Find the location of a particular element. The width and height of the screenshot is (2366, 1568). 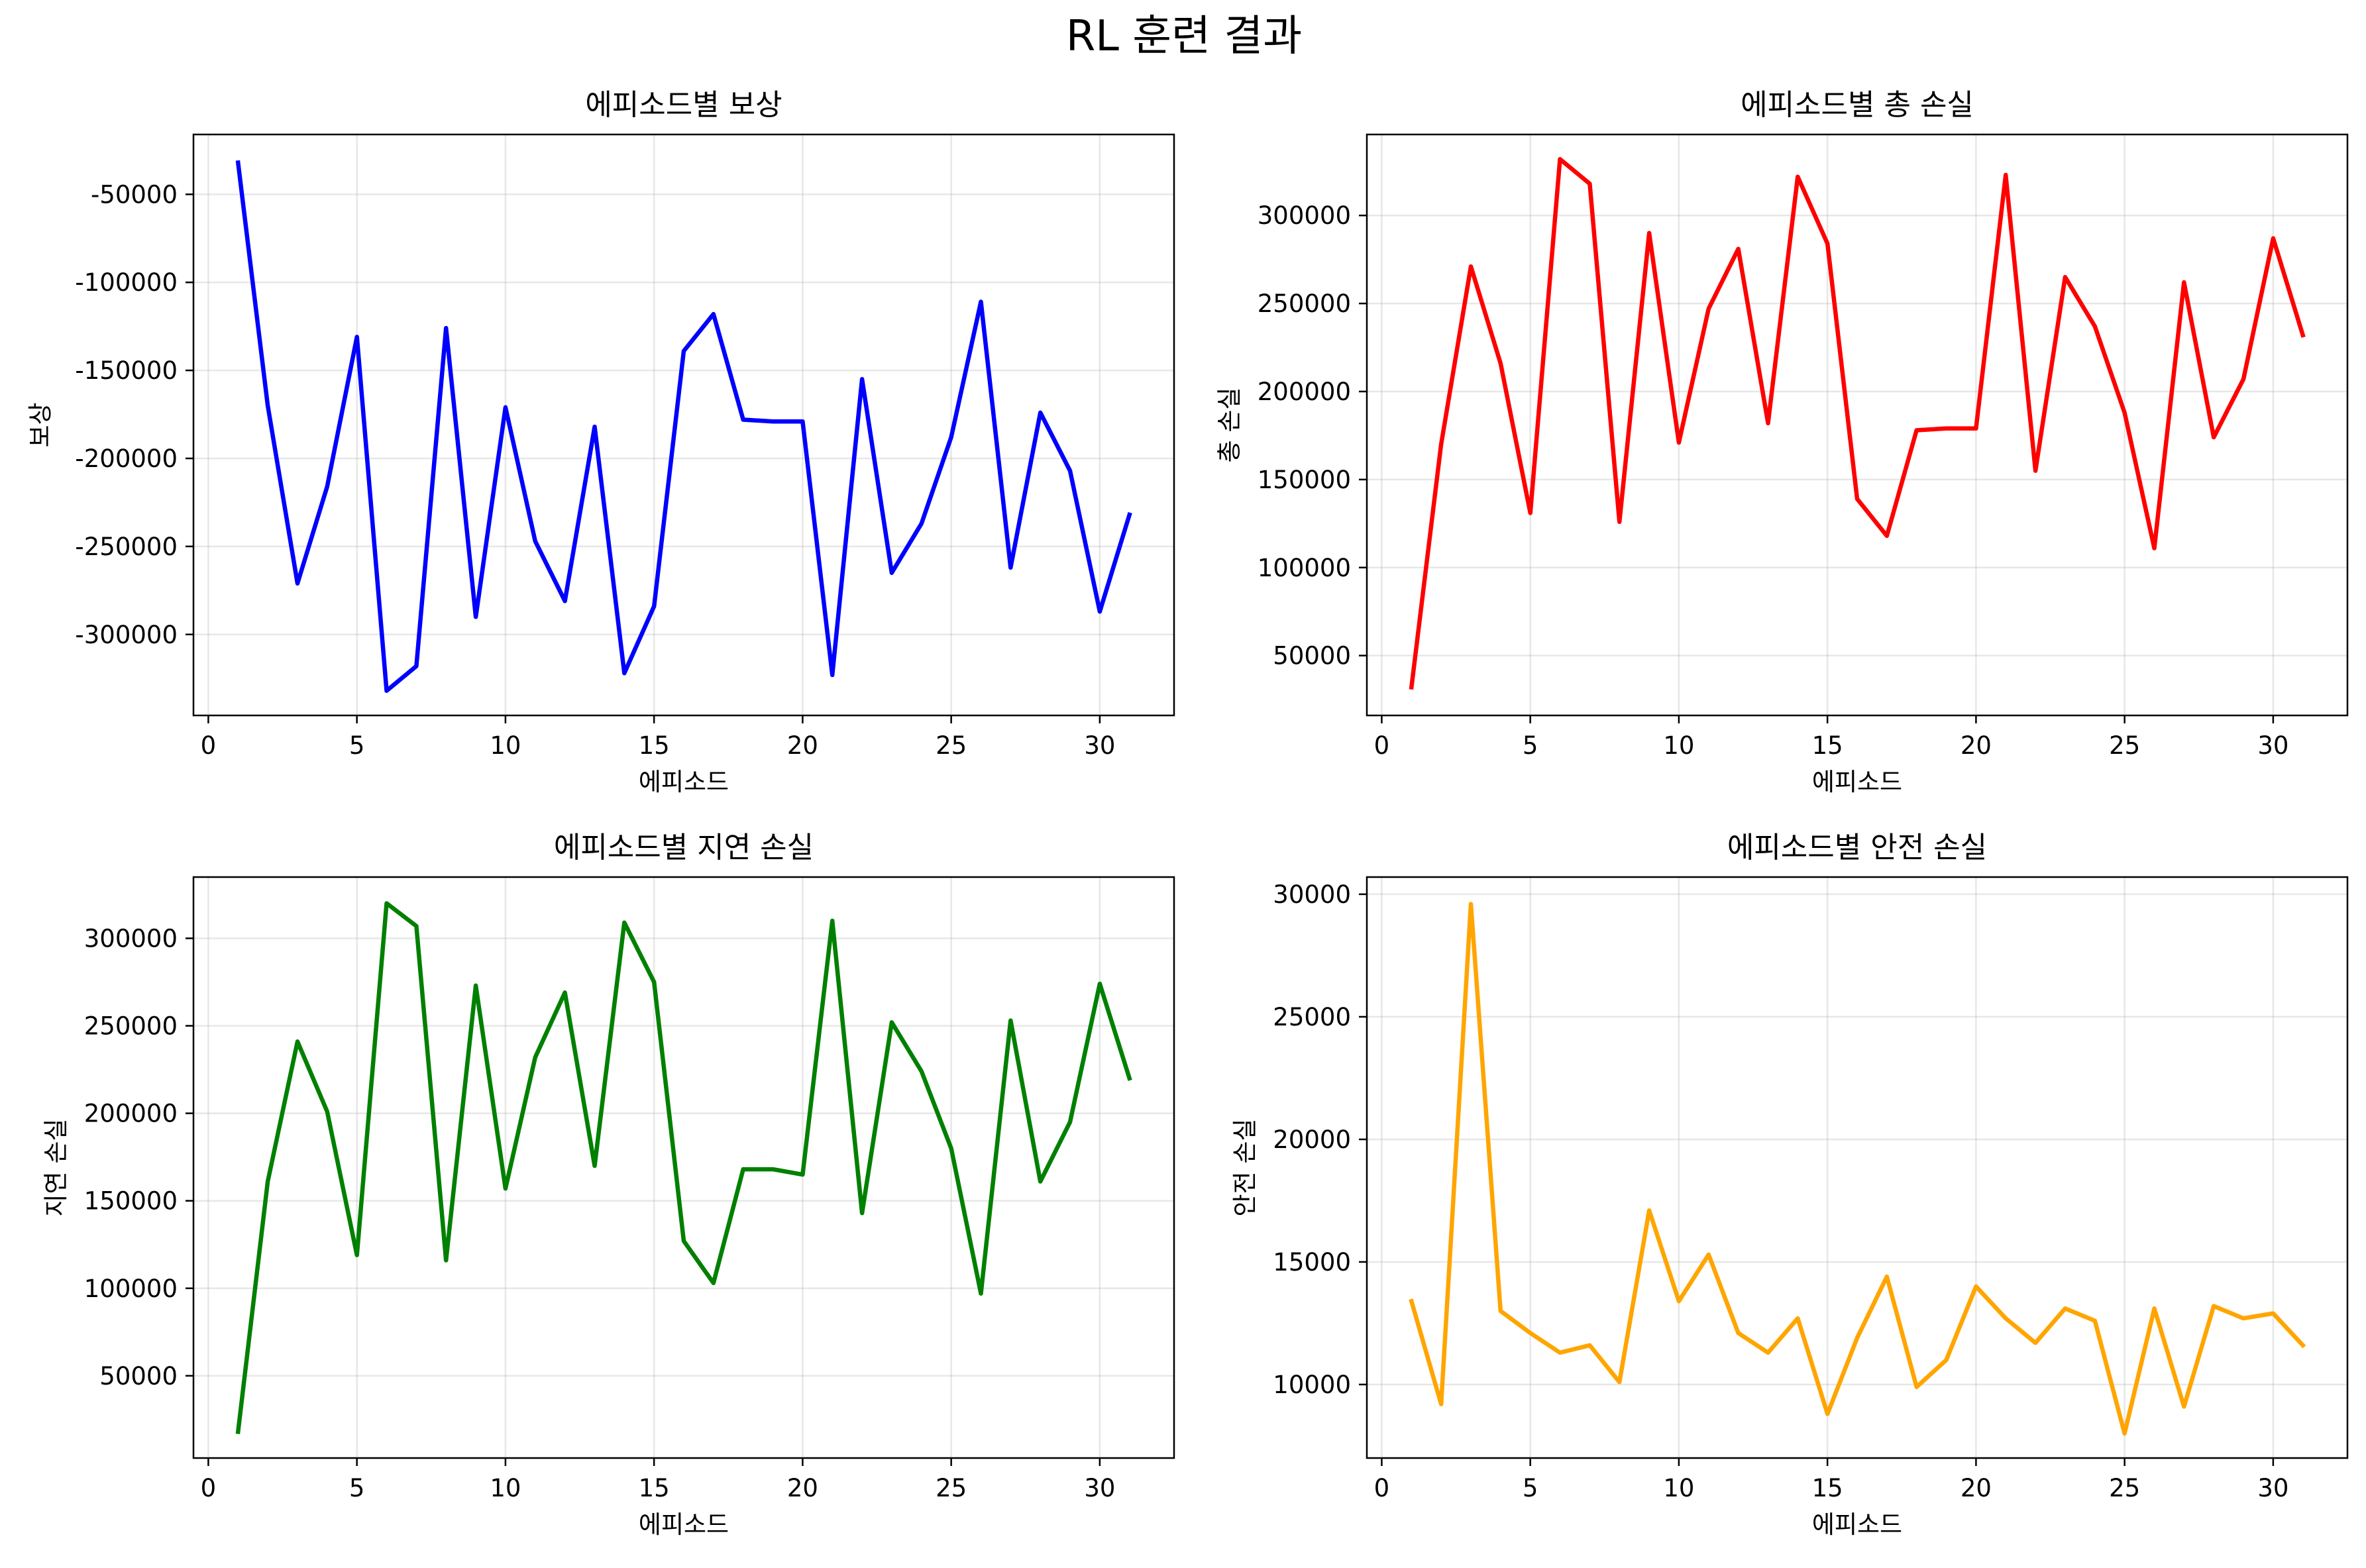

y-tick-label: -150000 is located at coordinates (126, 370).